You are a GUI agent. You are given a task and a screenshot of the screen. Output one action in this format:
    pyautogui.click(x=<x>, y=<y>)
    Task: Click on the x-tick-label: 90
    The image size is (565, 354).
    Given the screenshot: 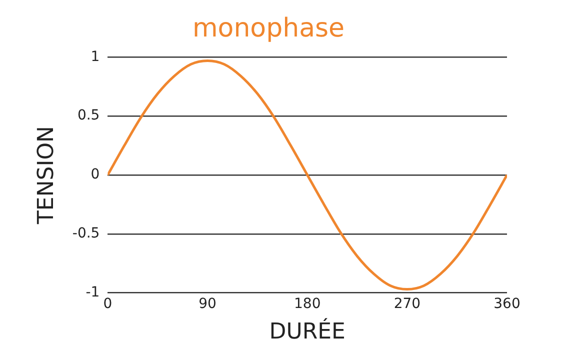 What is the action you would take?
    pyautogui.click(x=207, y=304)
    